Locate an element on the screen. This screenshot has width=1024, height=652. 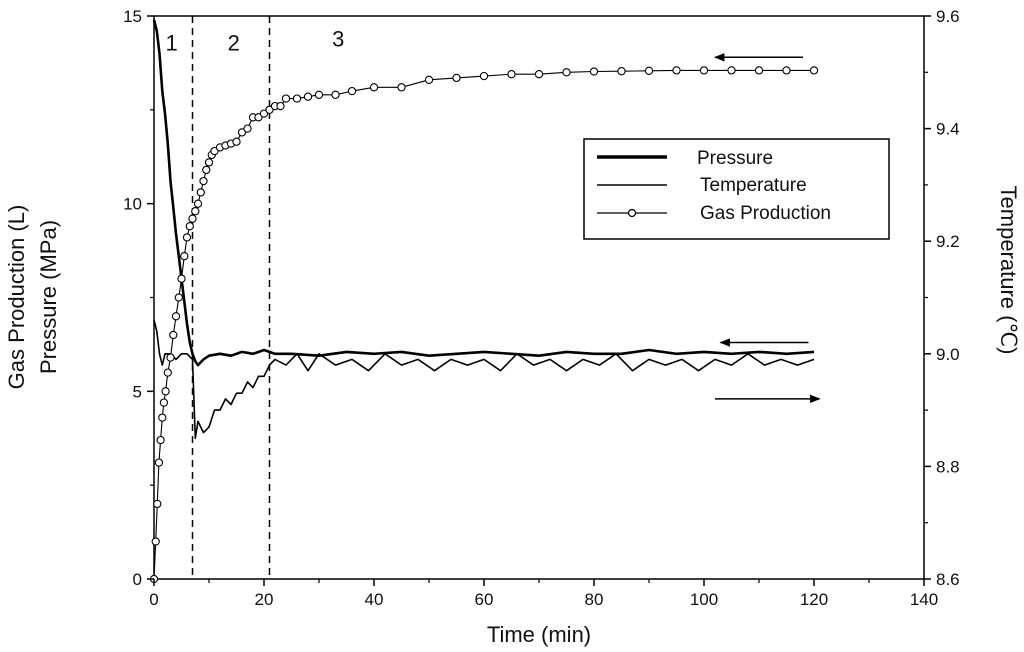
legend: Pressure Temperature Gas Production is located at coordinates (736, 189).